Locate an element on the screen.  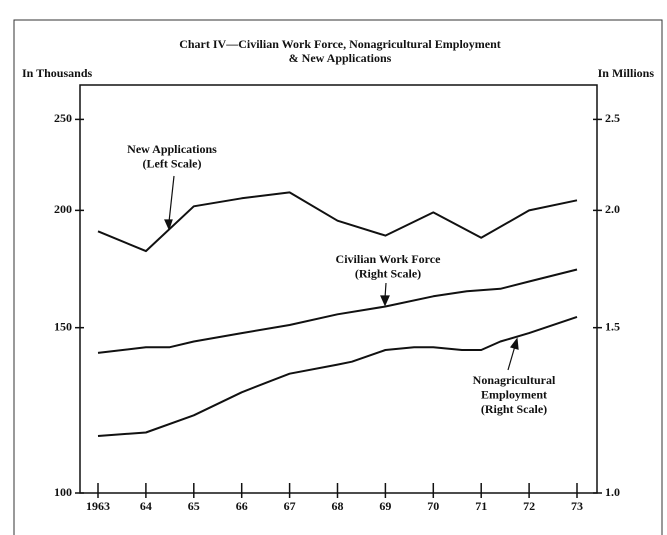
x-tick-label: 73 is located at coordinates (577, 506).